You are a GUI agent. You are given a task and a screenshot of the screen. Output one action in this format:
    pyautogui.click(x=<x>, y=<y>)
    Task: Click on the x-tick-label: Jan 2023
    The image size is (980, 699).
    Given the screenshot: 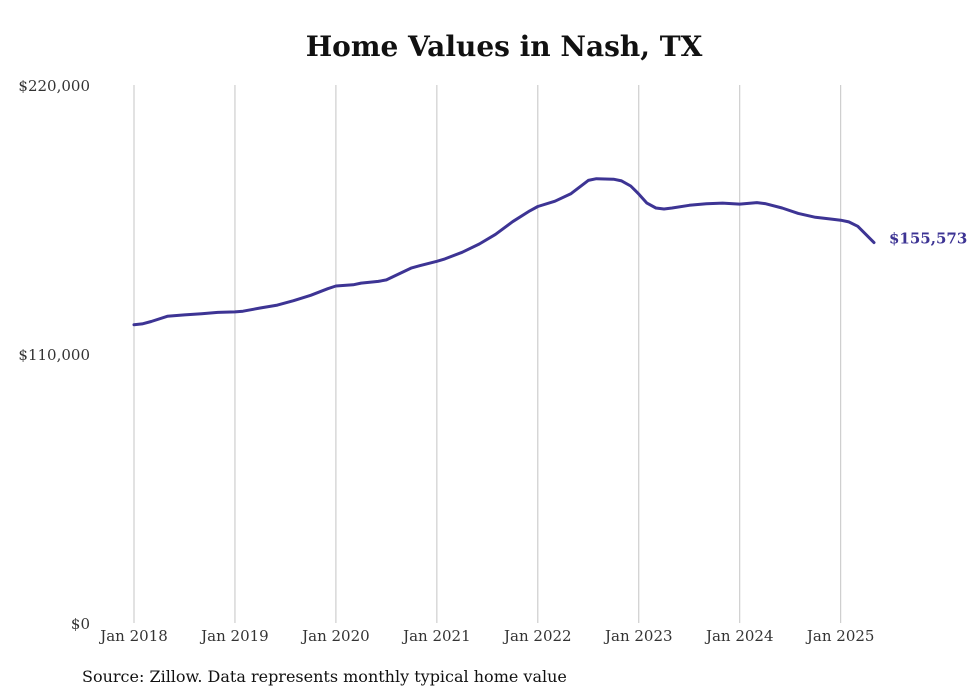 What is the action you would take?
    pyautogui.click(x=638, y=636)
    